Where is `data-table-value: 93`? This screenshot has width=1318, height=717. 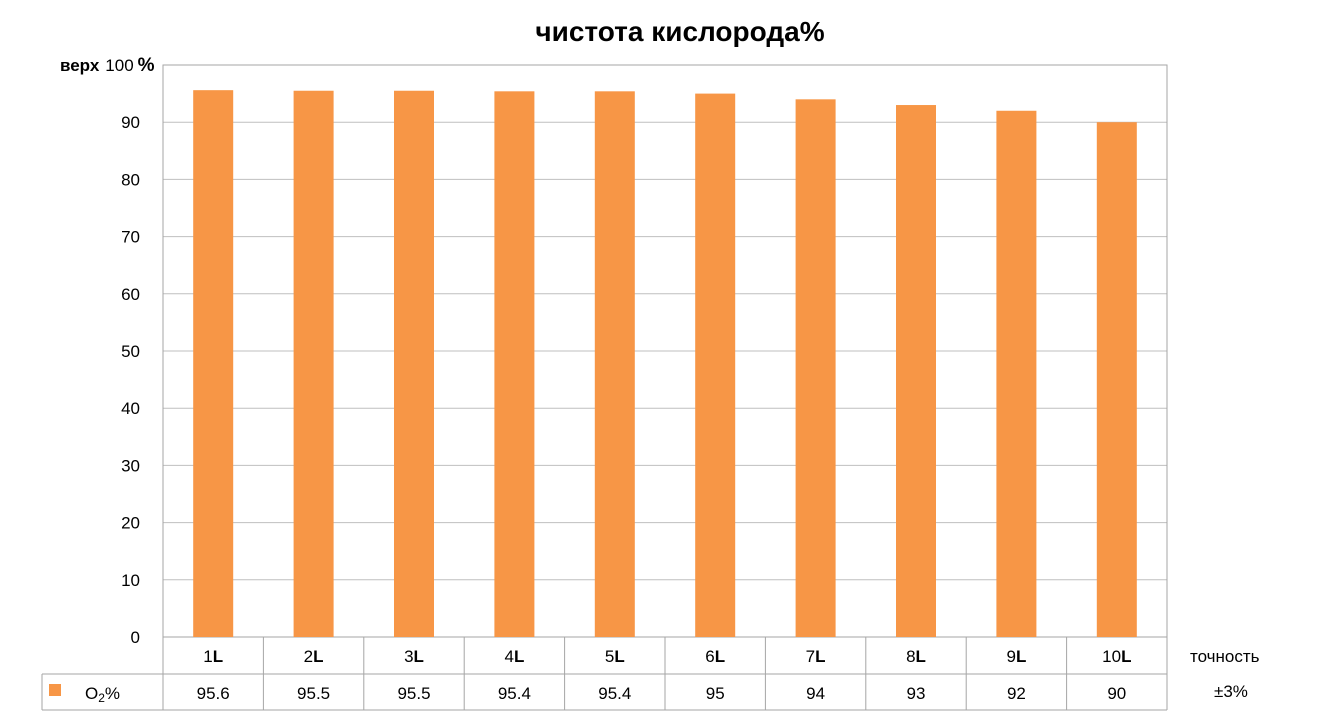 data-table-value: 93 is located at coordinates (916, 693).